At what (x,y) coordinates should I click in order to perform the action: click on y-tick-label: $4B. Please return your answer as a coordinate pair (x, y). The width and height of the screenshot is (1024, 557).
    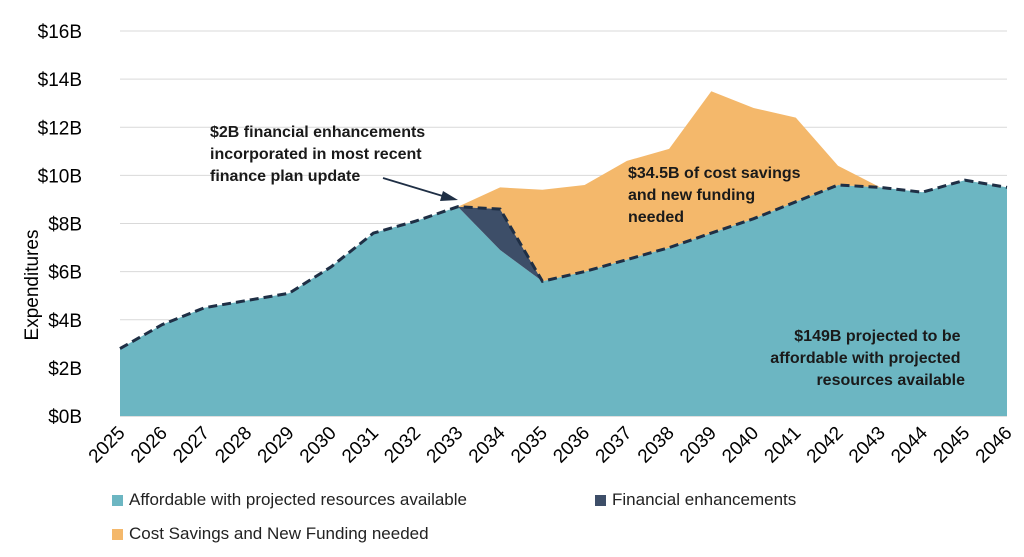
    Looking at the image, I should click on (65, 321).